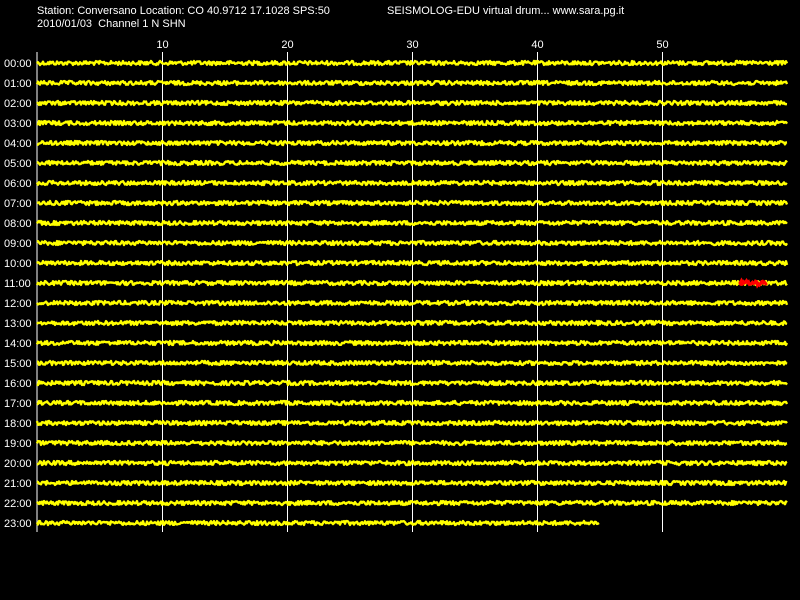  I want to click on hour-label: 06:00, so click(18, 184).